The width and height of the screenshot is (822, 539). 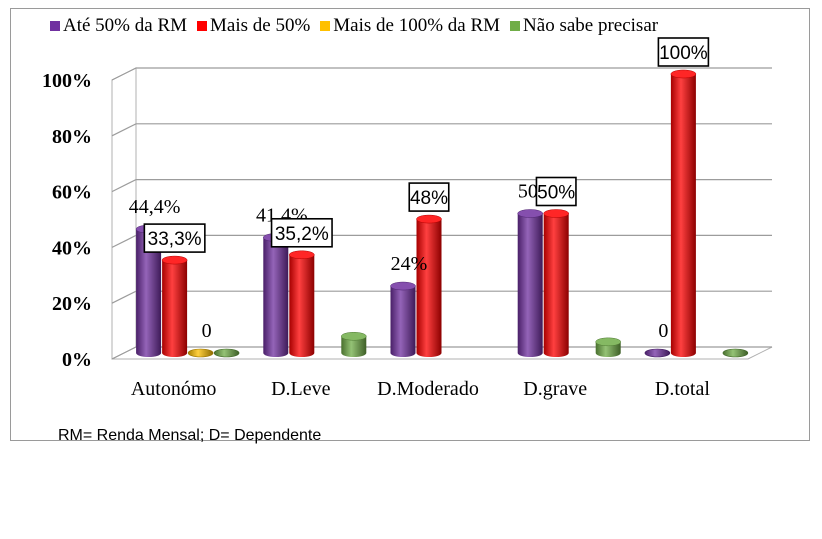 I want to click on data-label: 24%, so click(x=409, y=264).